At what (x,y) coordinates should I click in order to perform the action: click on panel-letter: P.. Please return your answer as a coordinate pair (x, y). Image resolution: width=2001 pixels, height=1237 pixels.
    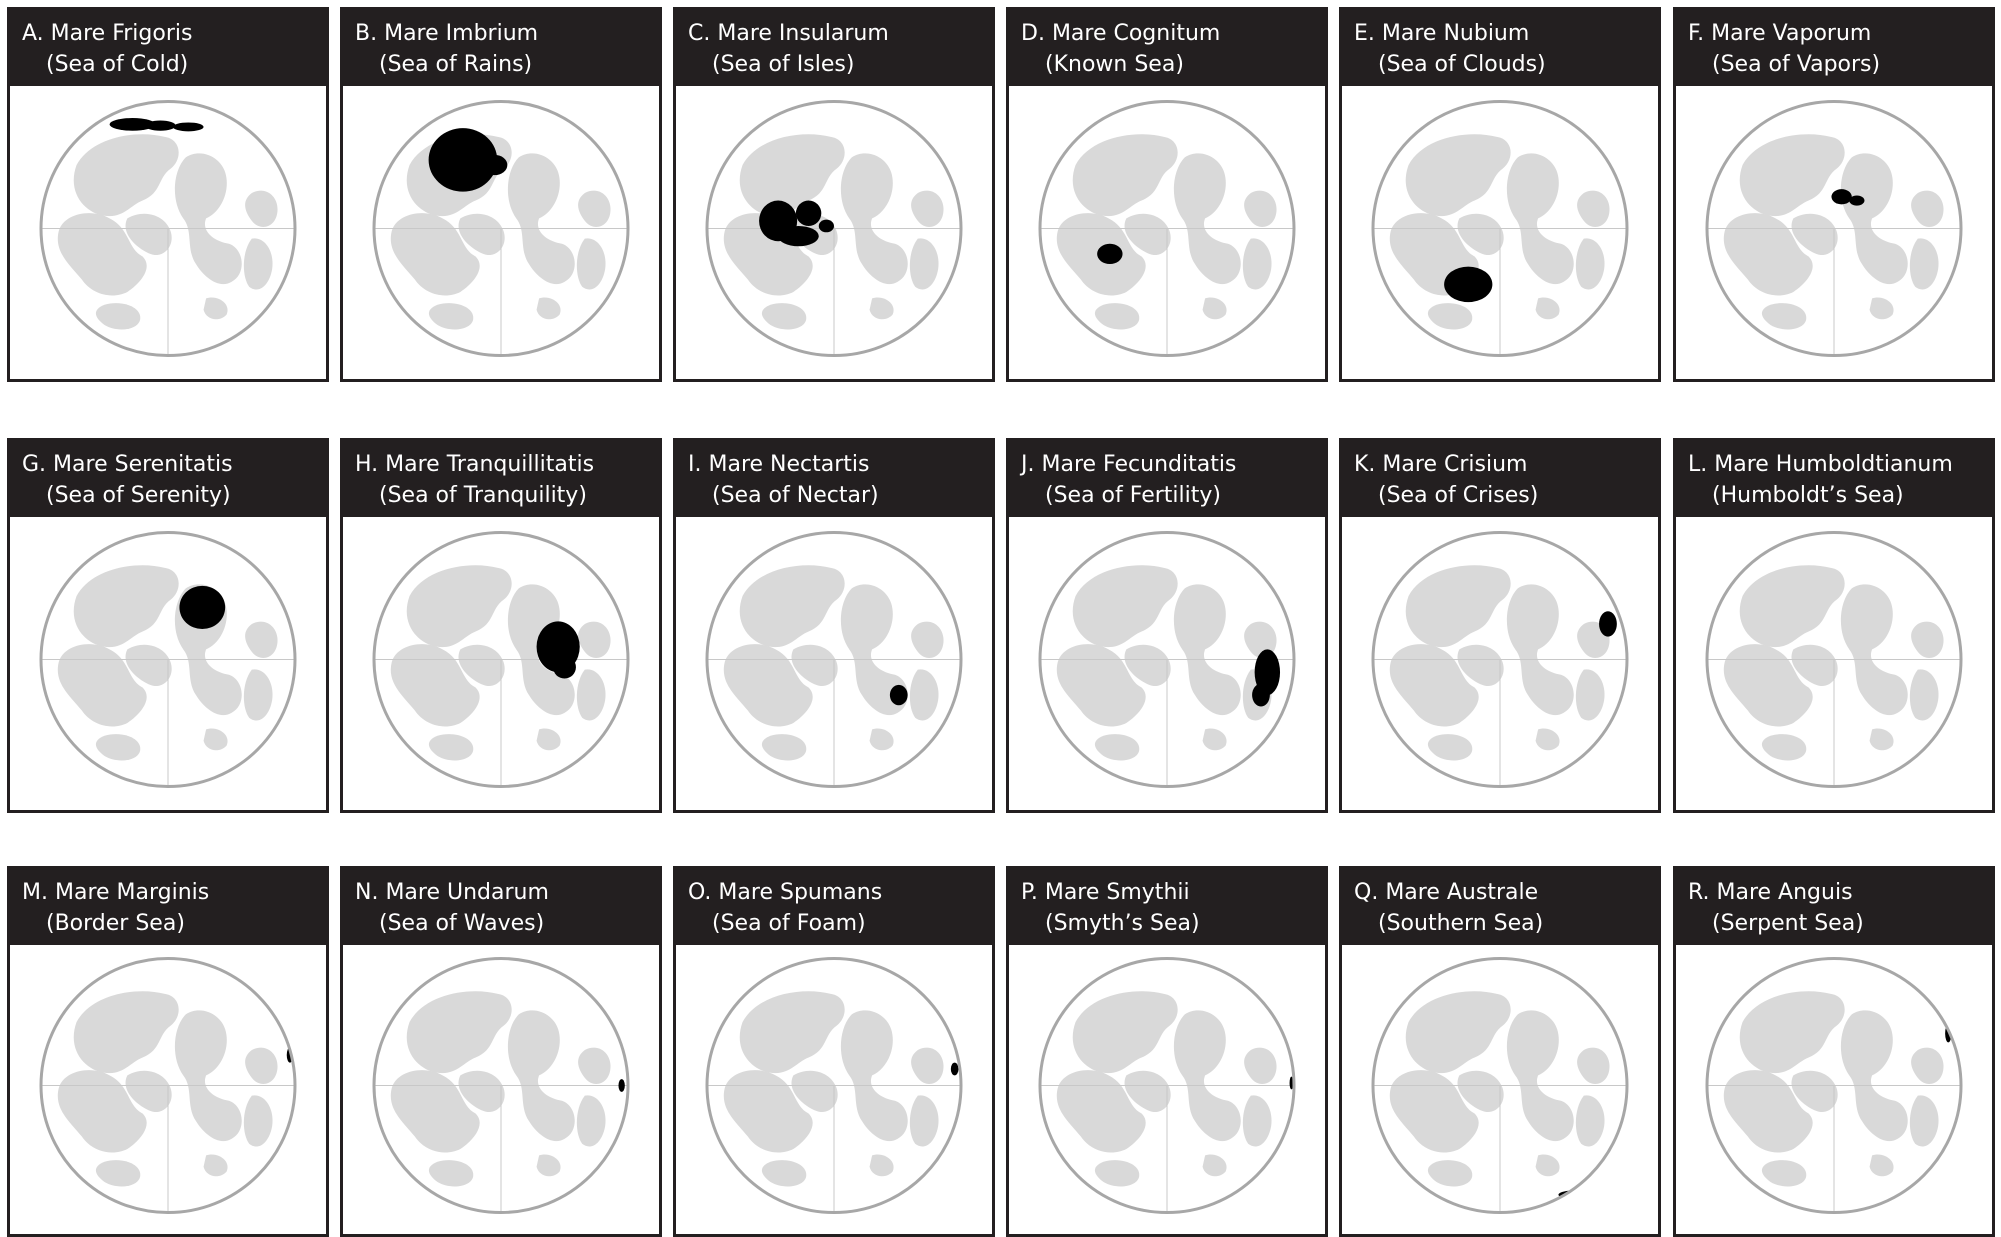
    Looking at the image, I should click on (1029, 892).